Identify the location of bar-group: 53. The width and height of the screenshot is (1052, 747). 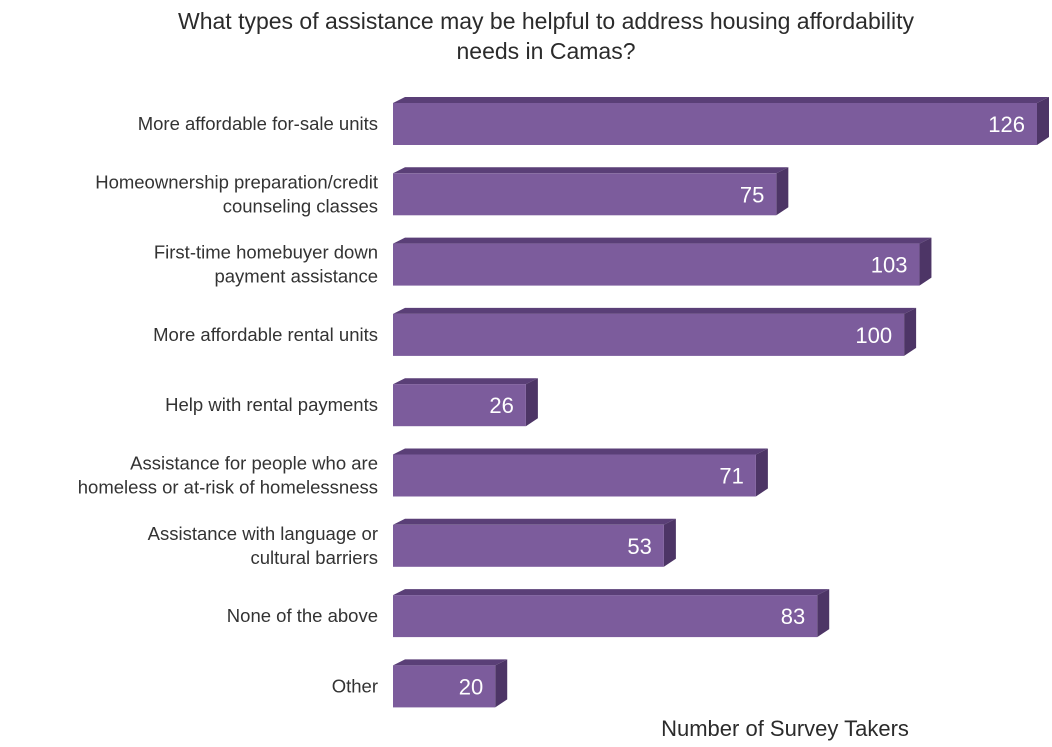
(534, 542).